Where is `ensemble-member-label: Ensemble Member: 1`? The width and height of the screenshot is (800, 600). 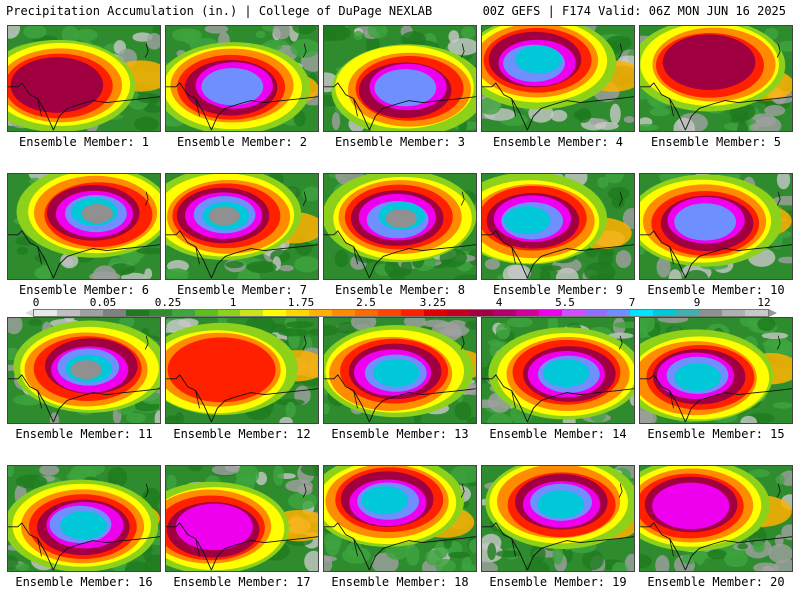
ensemble-member-label: Ensemble Member: 1 is located at coordinates (84, 142).